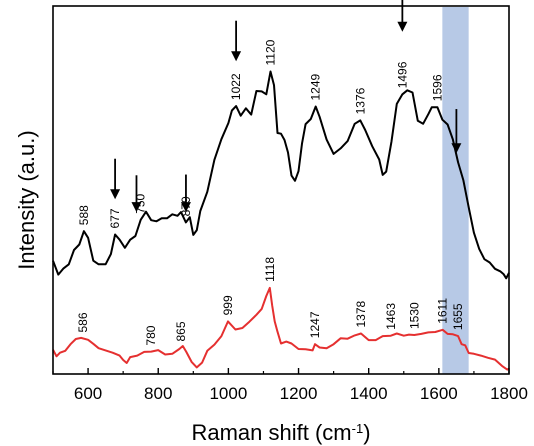  Describe the element at coordinates (88, 393) in the screenshot. I see `x-tick-label: 600` at that location.